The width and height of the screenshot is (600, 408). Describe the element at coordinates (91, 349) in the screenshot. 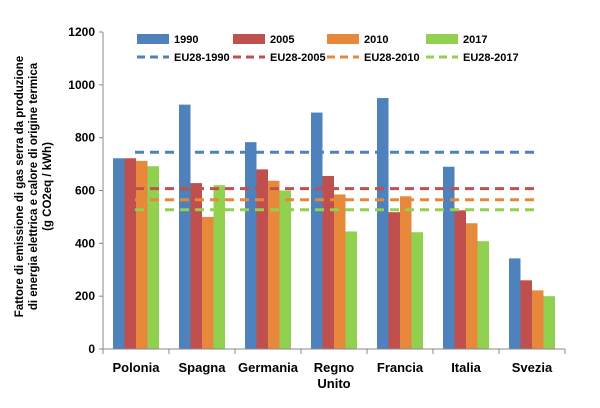

I see `y-tick-label: 0` at that location.